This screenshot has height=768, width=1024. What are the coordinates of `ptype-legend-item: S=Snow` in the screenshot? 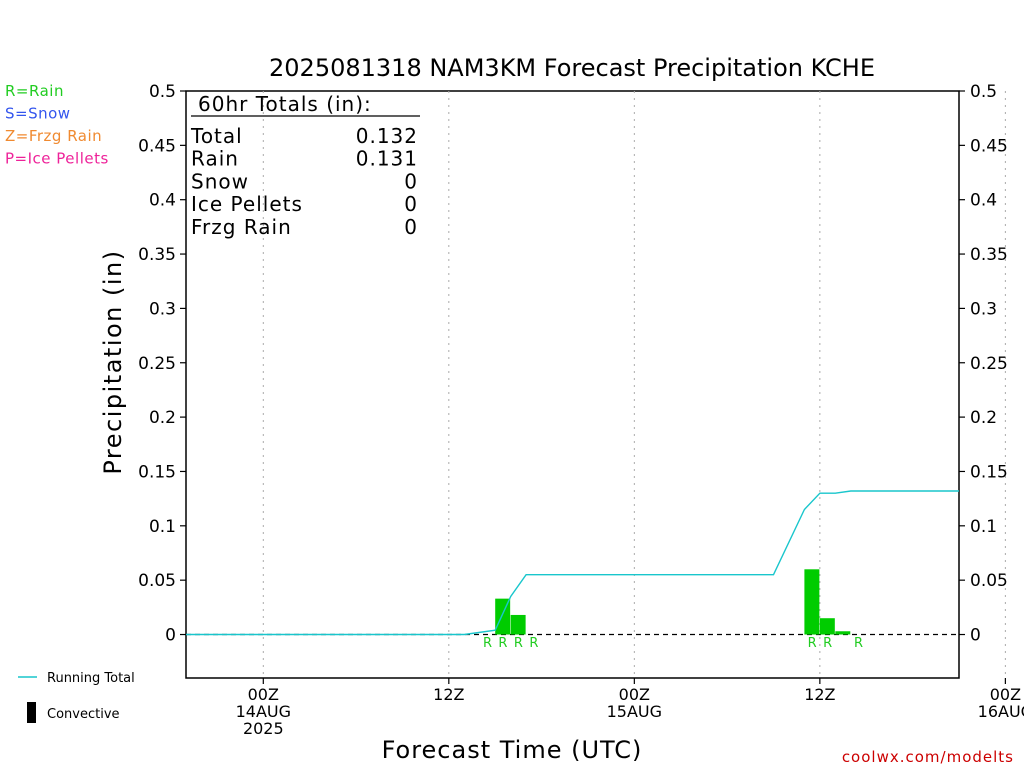 It's located at (38, 114).